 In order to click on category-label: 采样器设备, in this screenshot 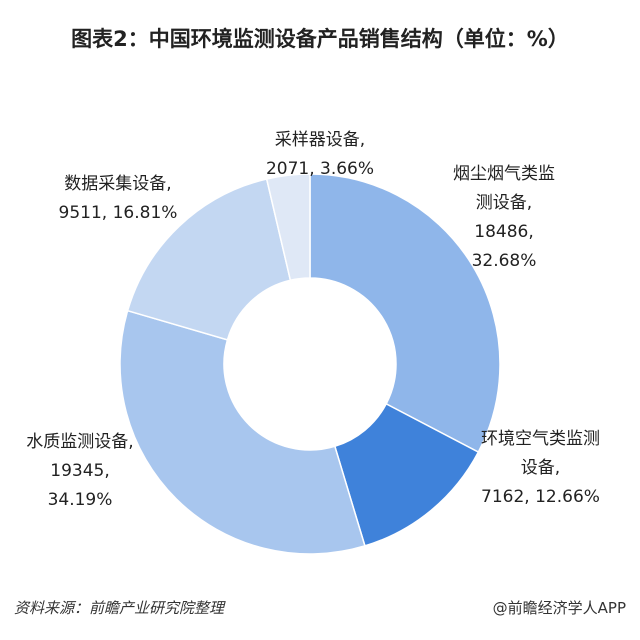, I will do `click(320, 140)`.